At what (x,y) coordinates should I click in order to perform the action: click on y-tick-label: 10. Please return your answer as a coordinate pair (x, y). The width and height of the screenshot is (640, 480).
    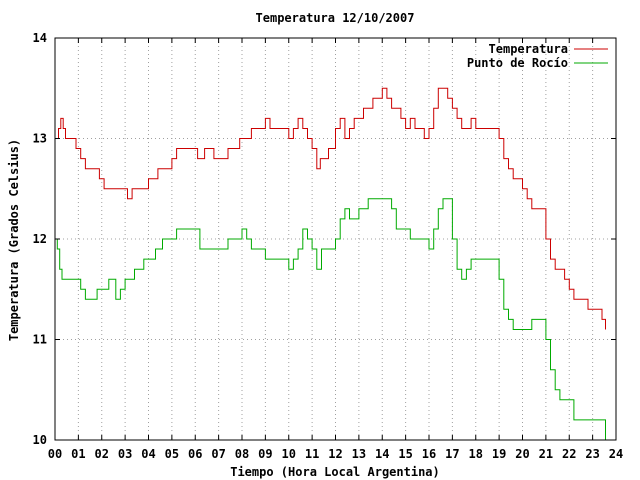
    Looking at the image, I should click on (40, 440).